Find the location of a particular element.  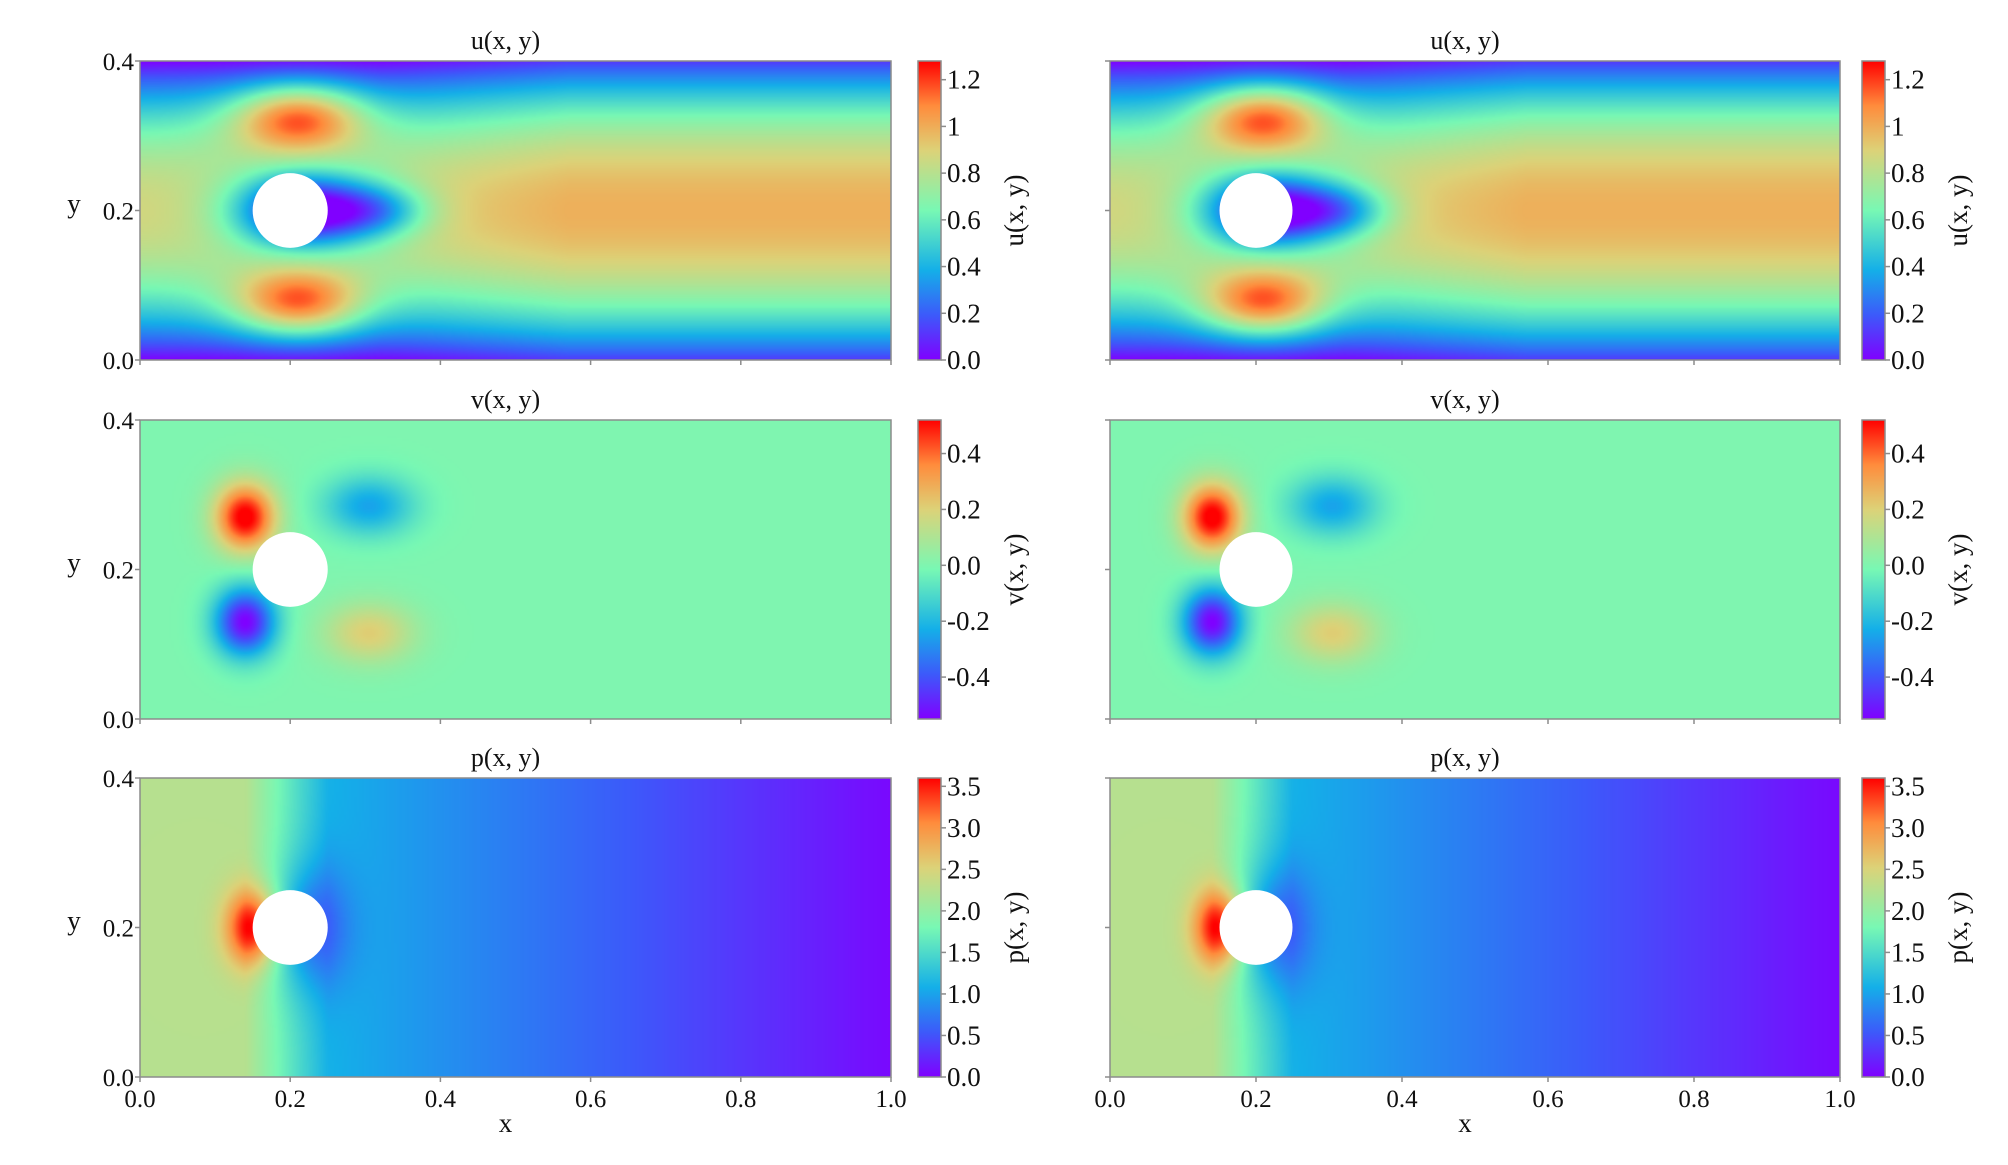

x-tick-label: 1.0 is located at coordinates (1839, 1099).